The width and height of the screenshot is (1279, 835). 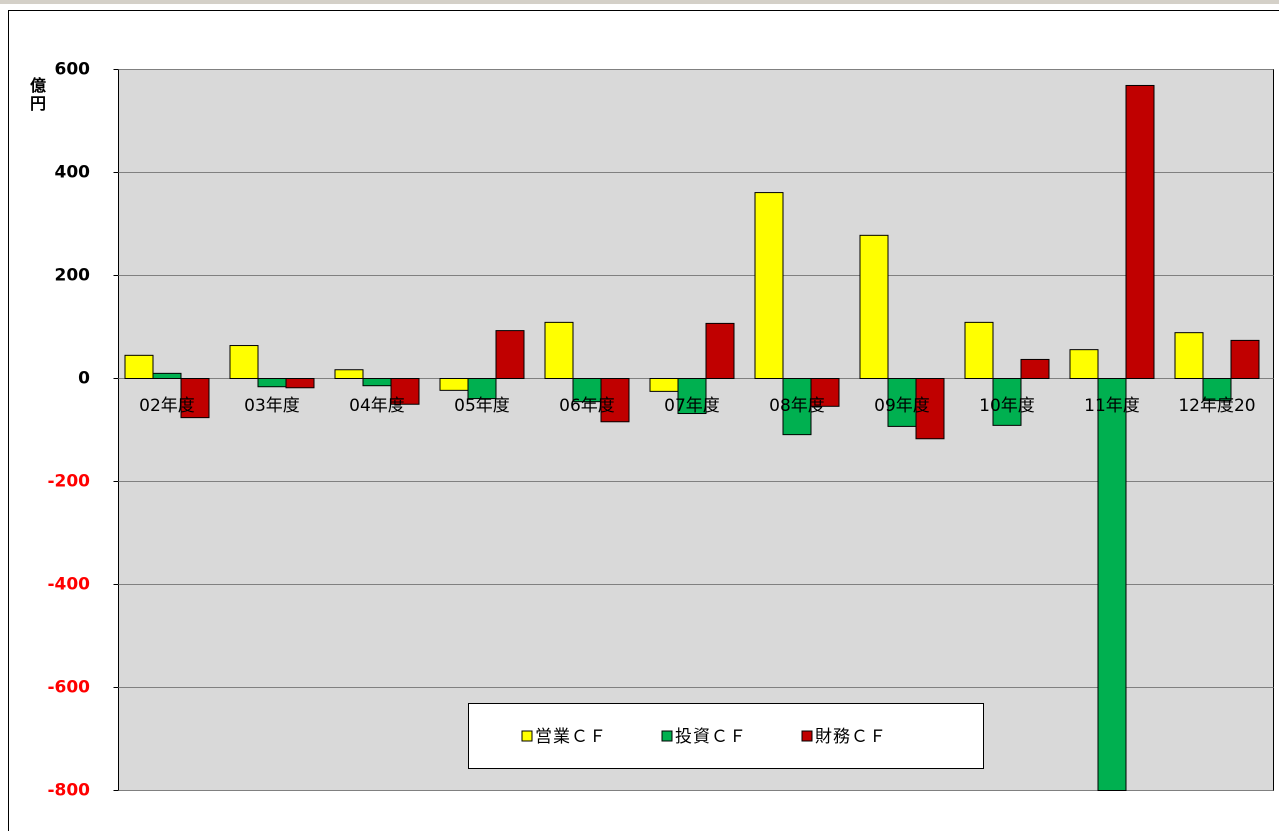 What do you see at coordinates (73, 70) in the screenshot?
I see `y-tick-label: 600` at bounding box center [73, 70].